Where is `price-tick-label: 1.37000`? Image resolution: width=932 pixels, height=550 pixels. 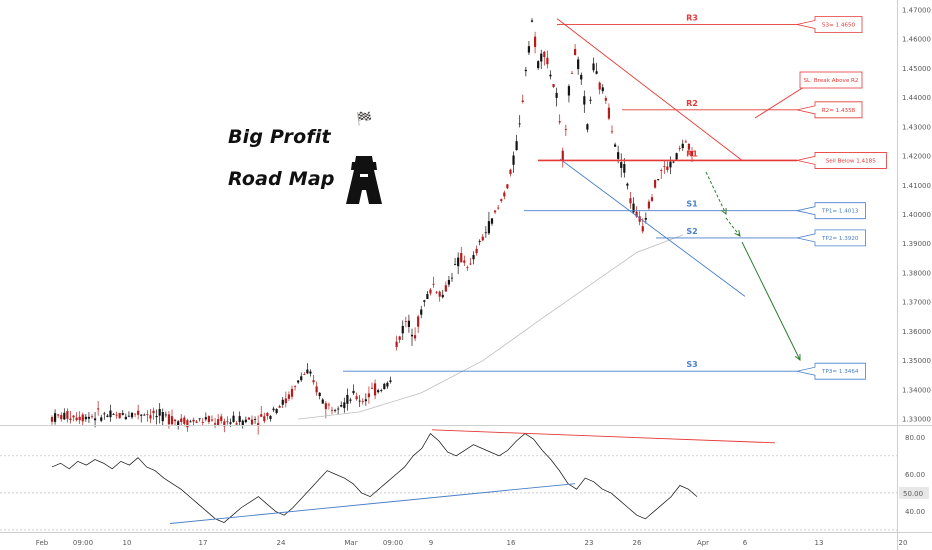 price-tick-label: 1.37000 is located at coordinates (916, 303).